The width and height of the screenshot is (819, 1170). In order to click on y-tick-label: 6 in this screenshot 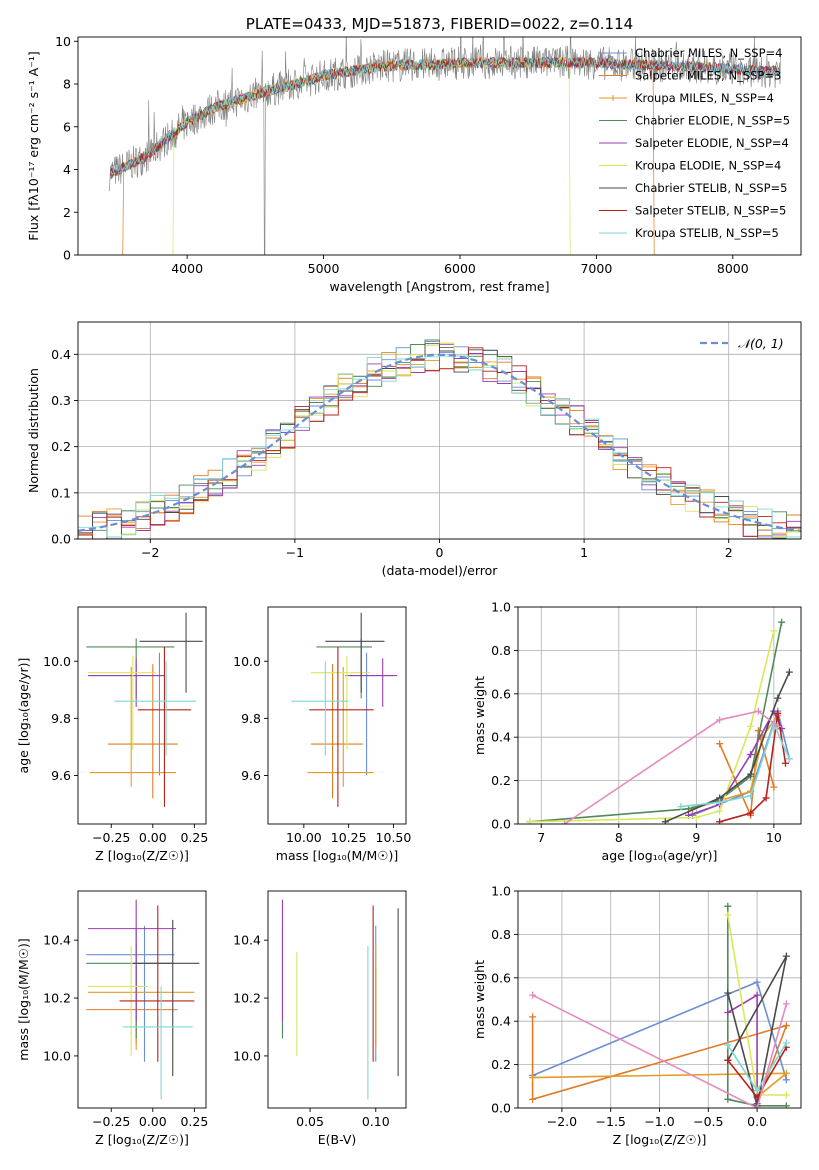, I will do `click(67, 126)`.